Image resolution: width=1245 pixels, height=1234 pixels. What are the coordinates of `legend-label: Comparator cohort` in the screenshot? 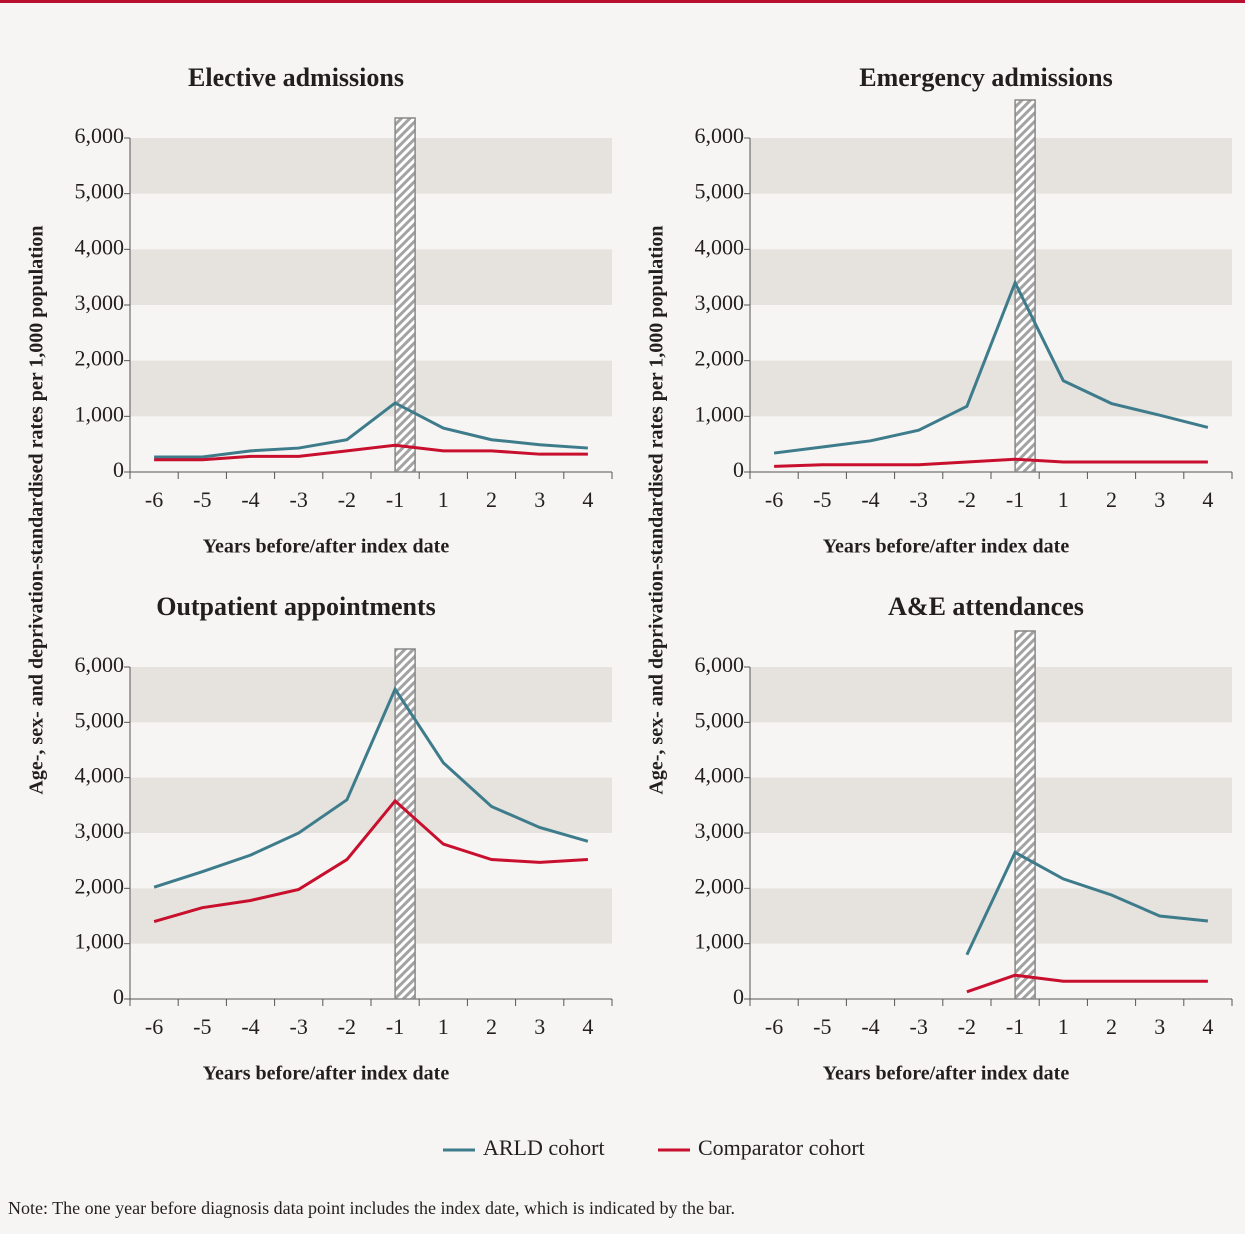 It's located at (781, 1147).